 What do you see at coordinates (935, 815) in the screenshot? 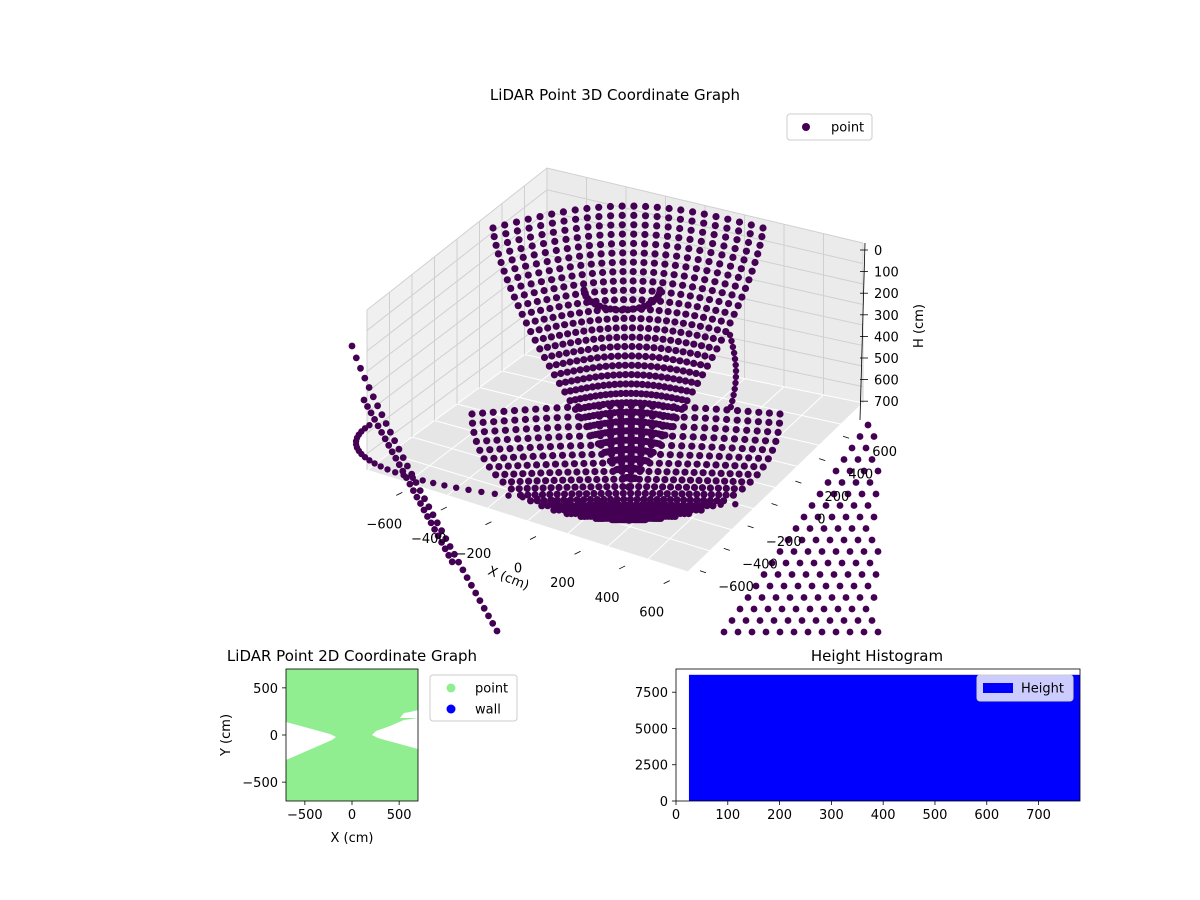
I see `tick-label-x-hist: 500` at bounding box center [935, 815].